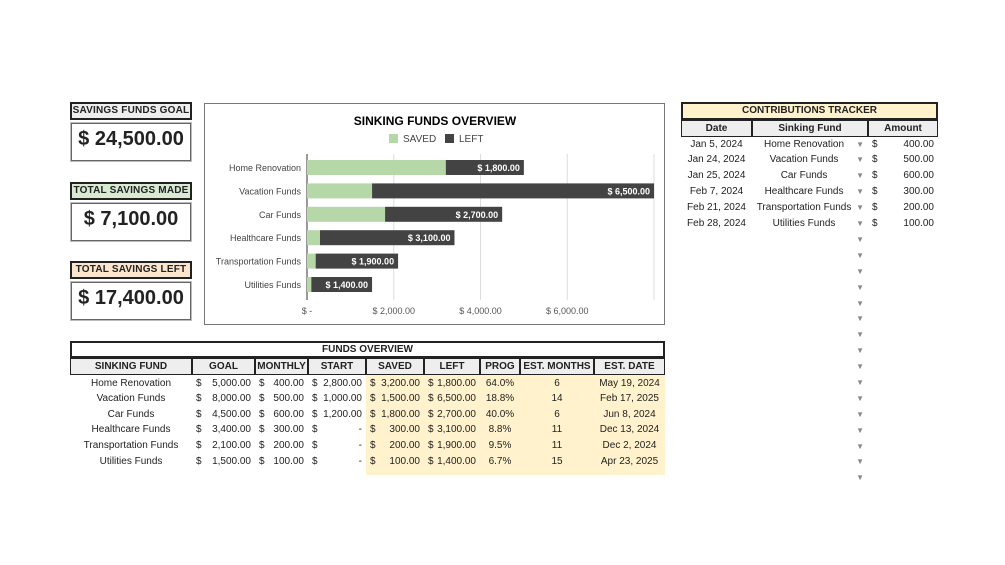  Describe the element at coordinates (903, 160) in the screenshot. I see `amount-cell: $500.00` at that location.